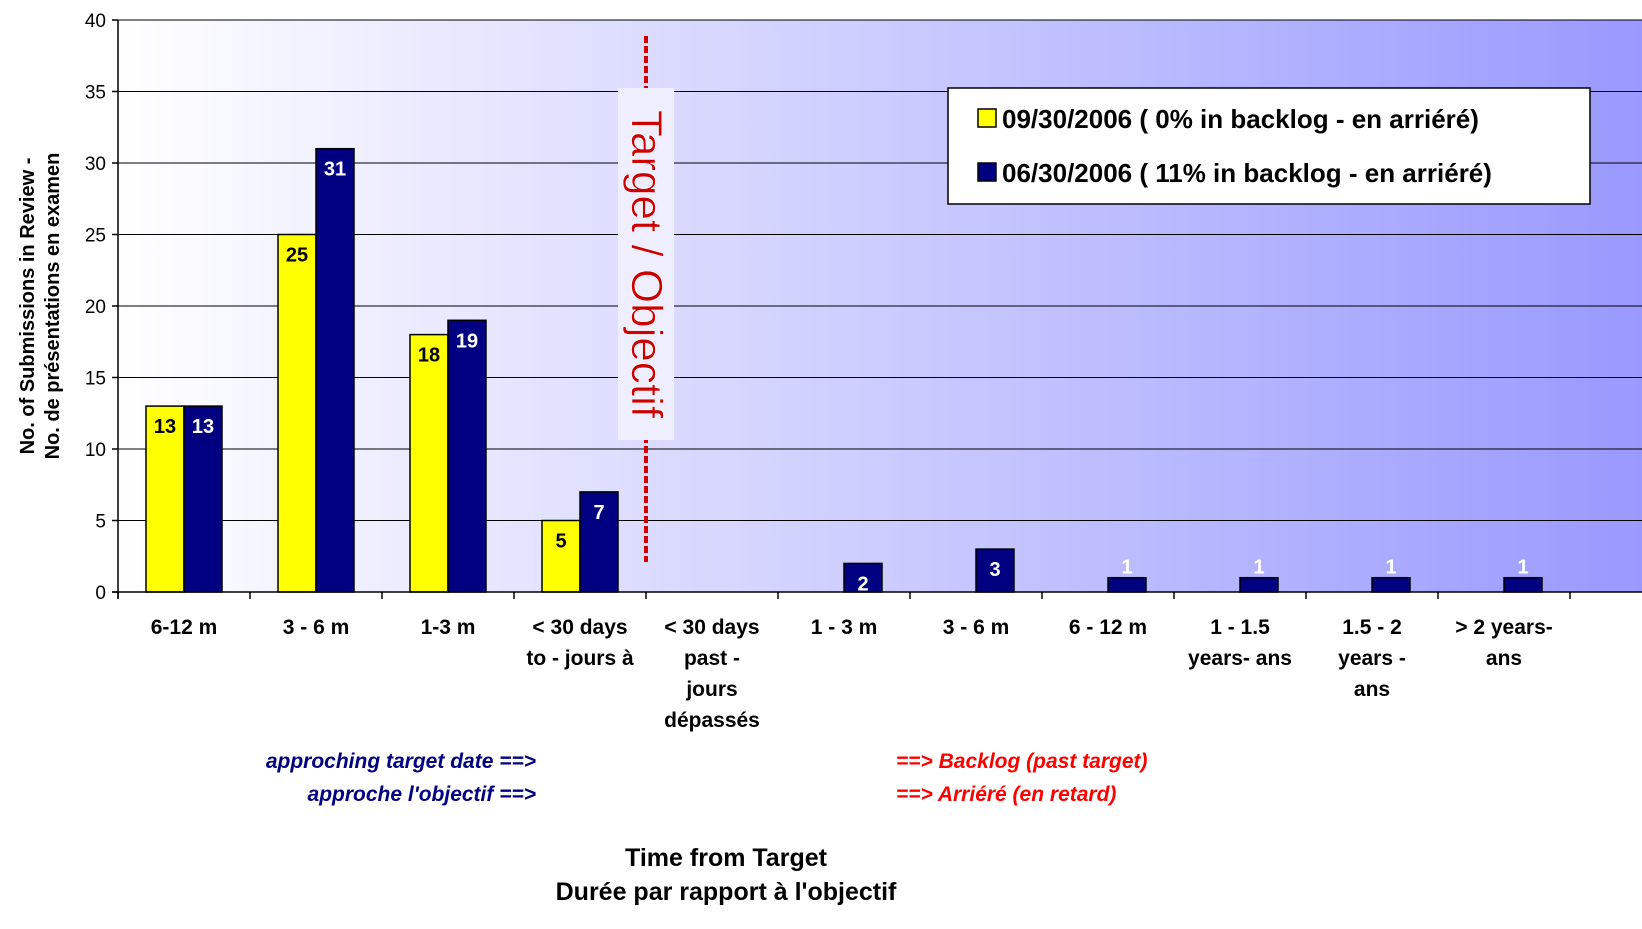  What do you see at coordinates (1504, 643) in the screenshot?
I see `x-tick-label: > 2 years-ans` at bounding box center [1504, 643].